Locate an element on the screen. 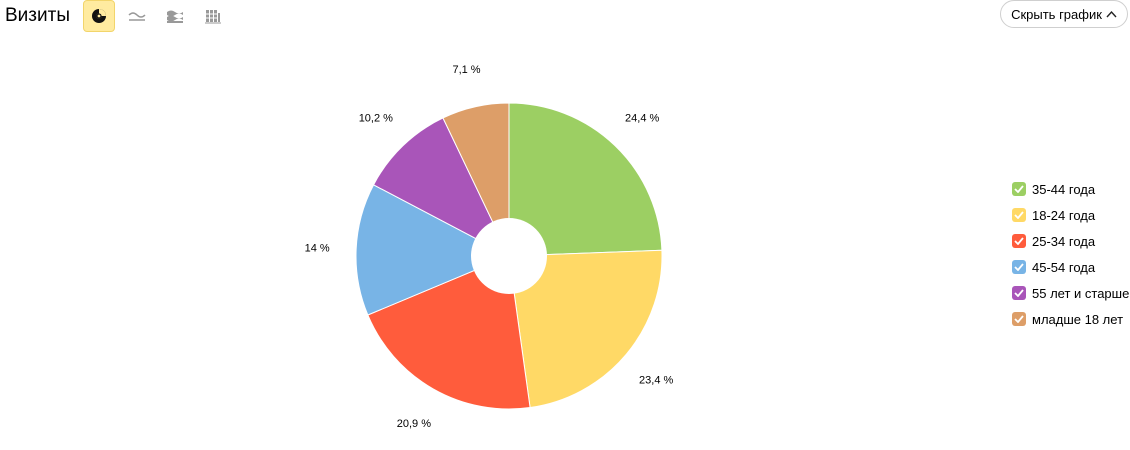 The width and height of the screenshot is (1130, 450). legend-item: младше 18 лет is located at coordinates (1070, 319).